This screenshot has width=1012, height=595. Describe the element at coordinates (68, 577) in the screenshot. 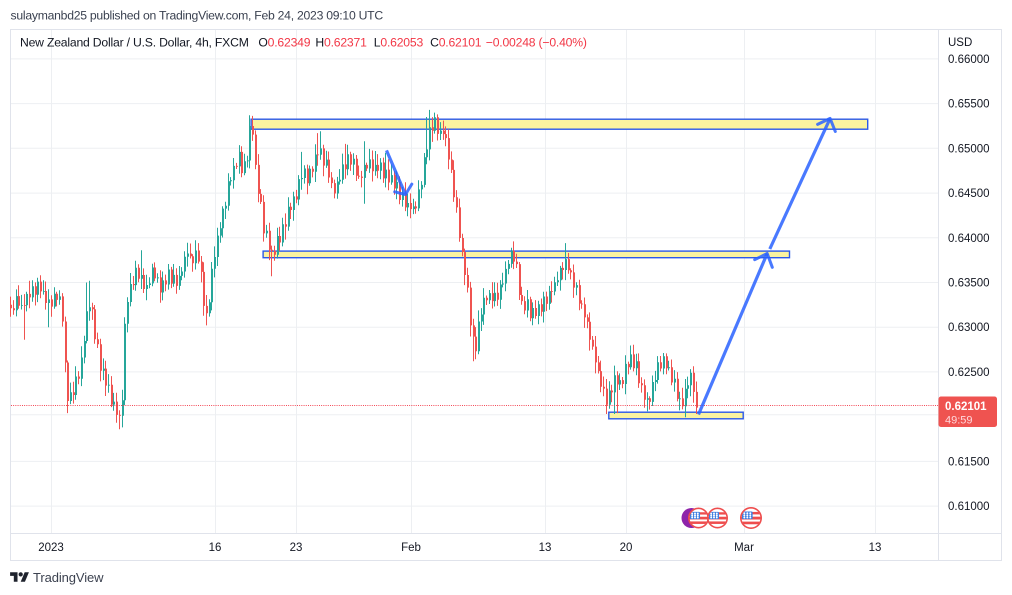

I see `svg-text: TradingView` at that location.